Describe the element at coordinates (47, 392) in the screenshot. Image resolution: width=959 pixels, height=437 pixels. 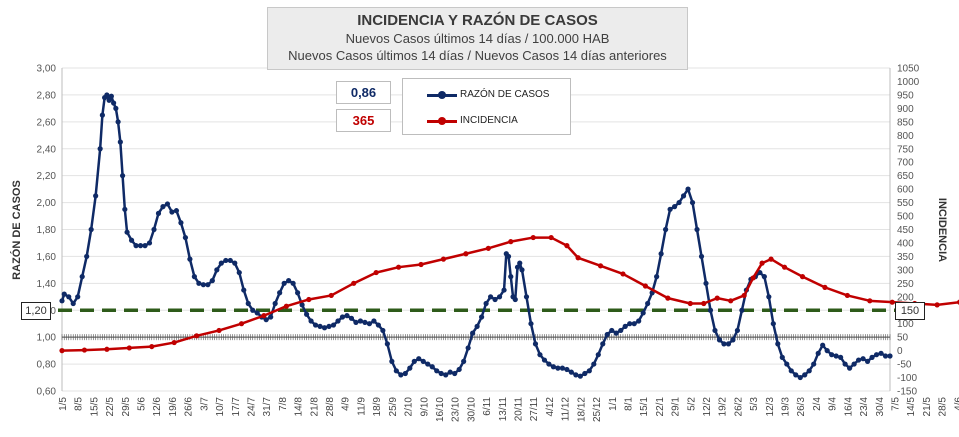
I see `left-tick-label: 0,60` at that location.